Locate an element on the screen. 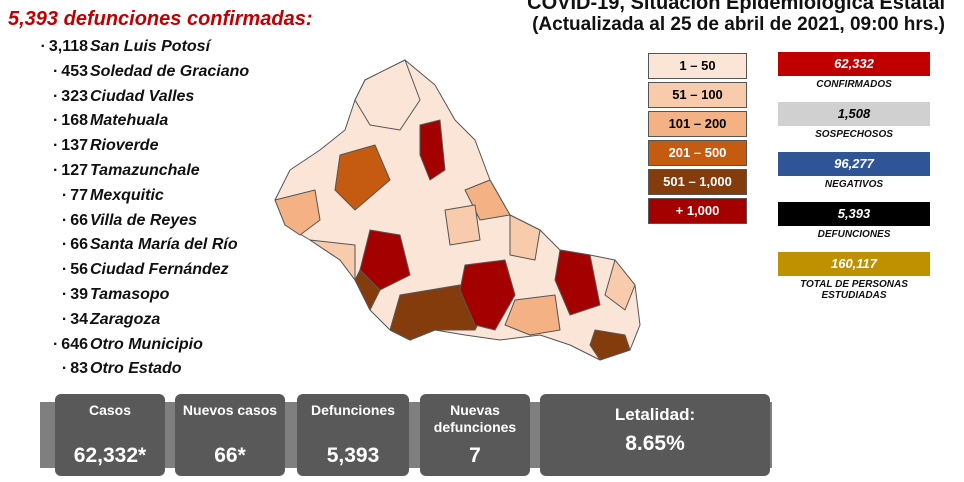 The image size is (964, 482). stat-value: 1,508 is located at coordinates (854, 114).